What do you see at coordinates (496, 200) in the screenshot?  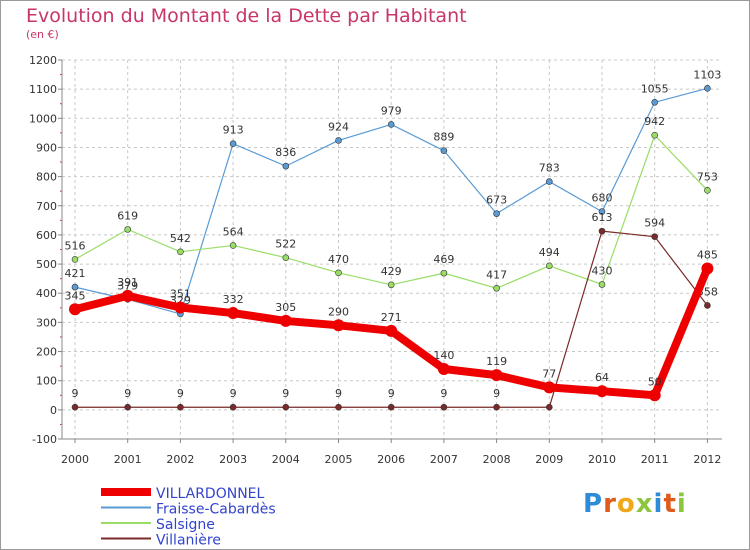 I see `data-label: 673` at bounding box center [496, 200].